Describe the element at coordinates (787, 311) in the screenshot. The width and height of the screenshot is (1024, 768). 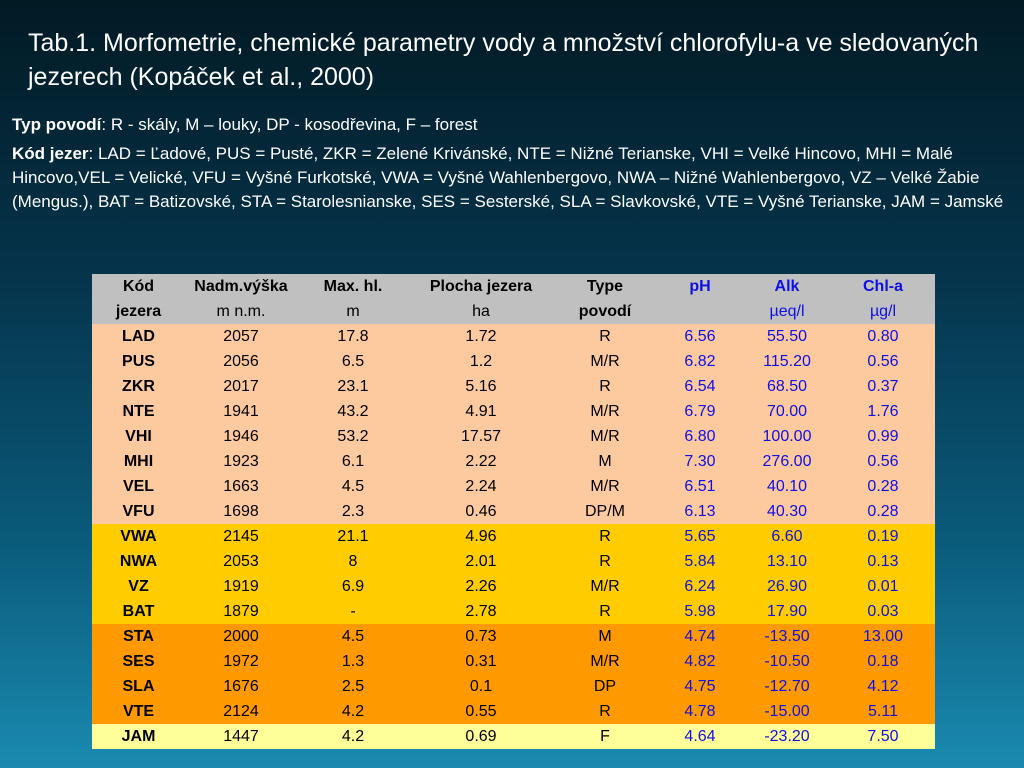
I see `unit-alk: µeq/l` at that location.